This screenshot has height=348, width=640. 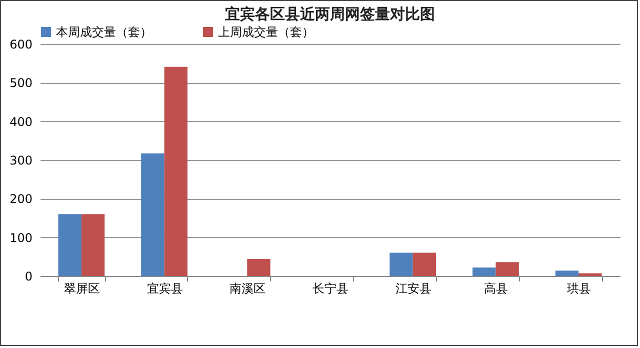 I want to click on y-tick-label: 500, so click(x=21, y=83).